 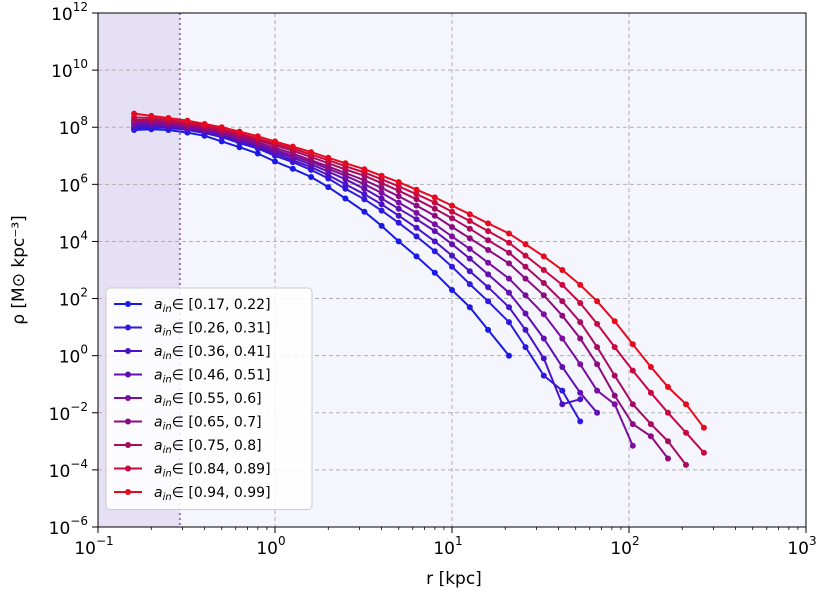 What do you see at coordinates (73, 240) in the screenshot?
I see `y-tick-label: 10⁴` at bounding box center [73, 240].